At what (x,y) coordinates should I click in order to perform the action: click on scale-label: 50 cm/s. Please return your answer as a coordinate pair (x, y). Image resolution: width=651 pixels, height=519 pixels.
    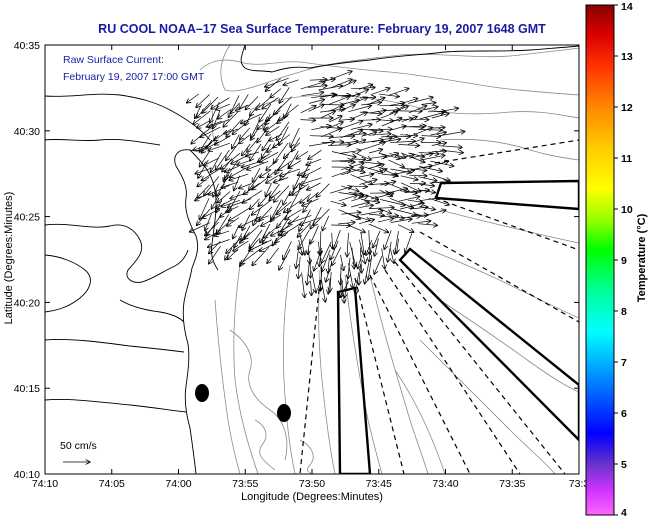
    Looking at the image, I should click on (78, 446).